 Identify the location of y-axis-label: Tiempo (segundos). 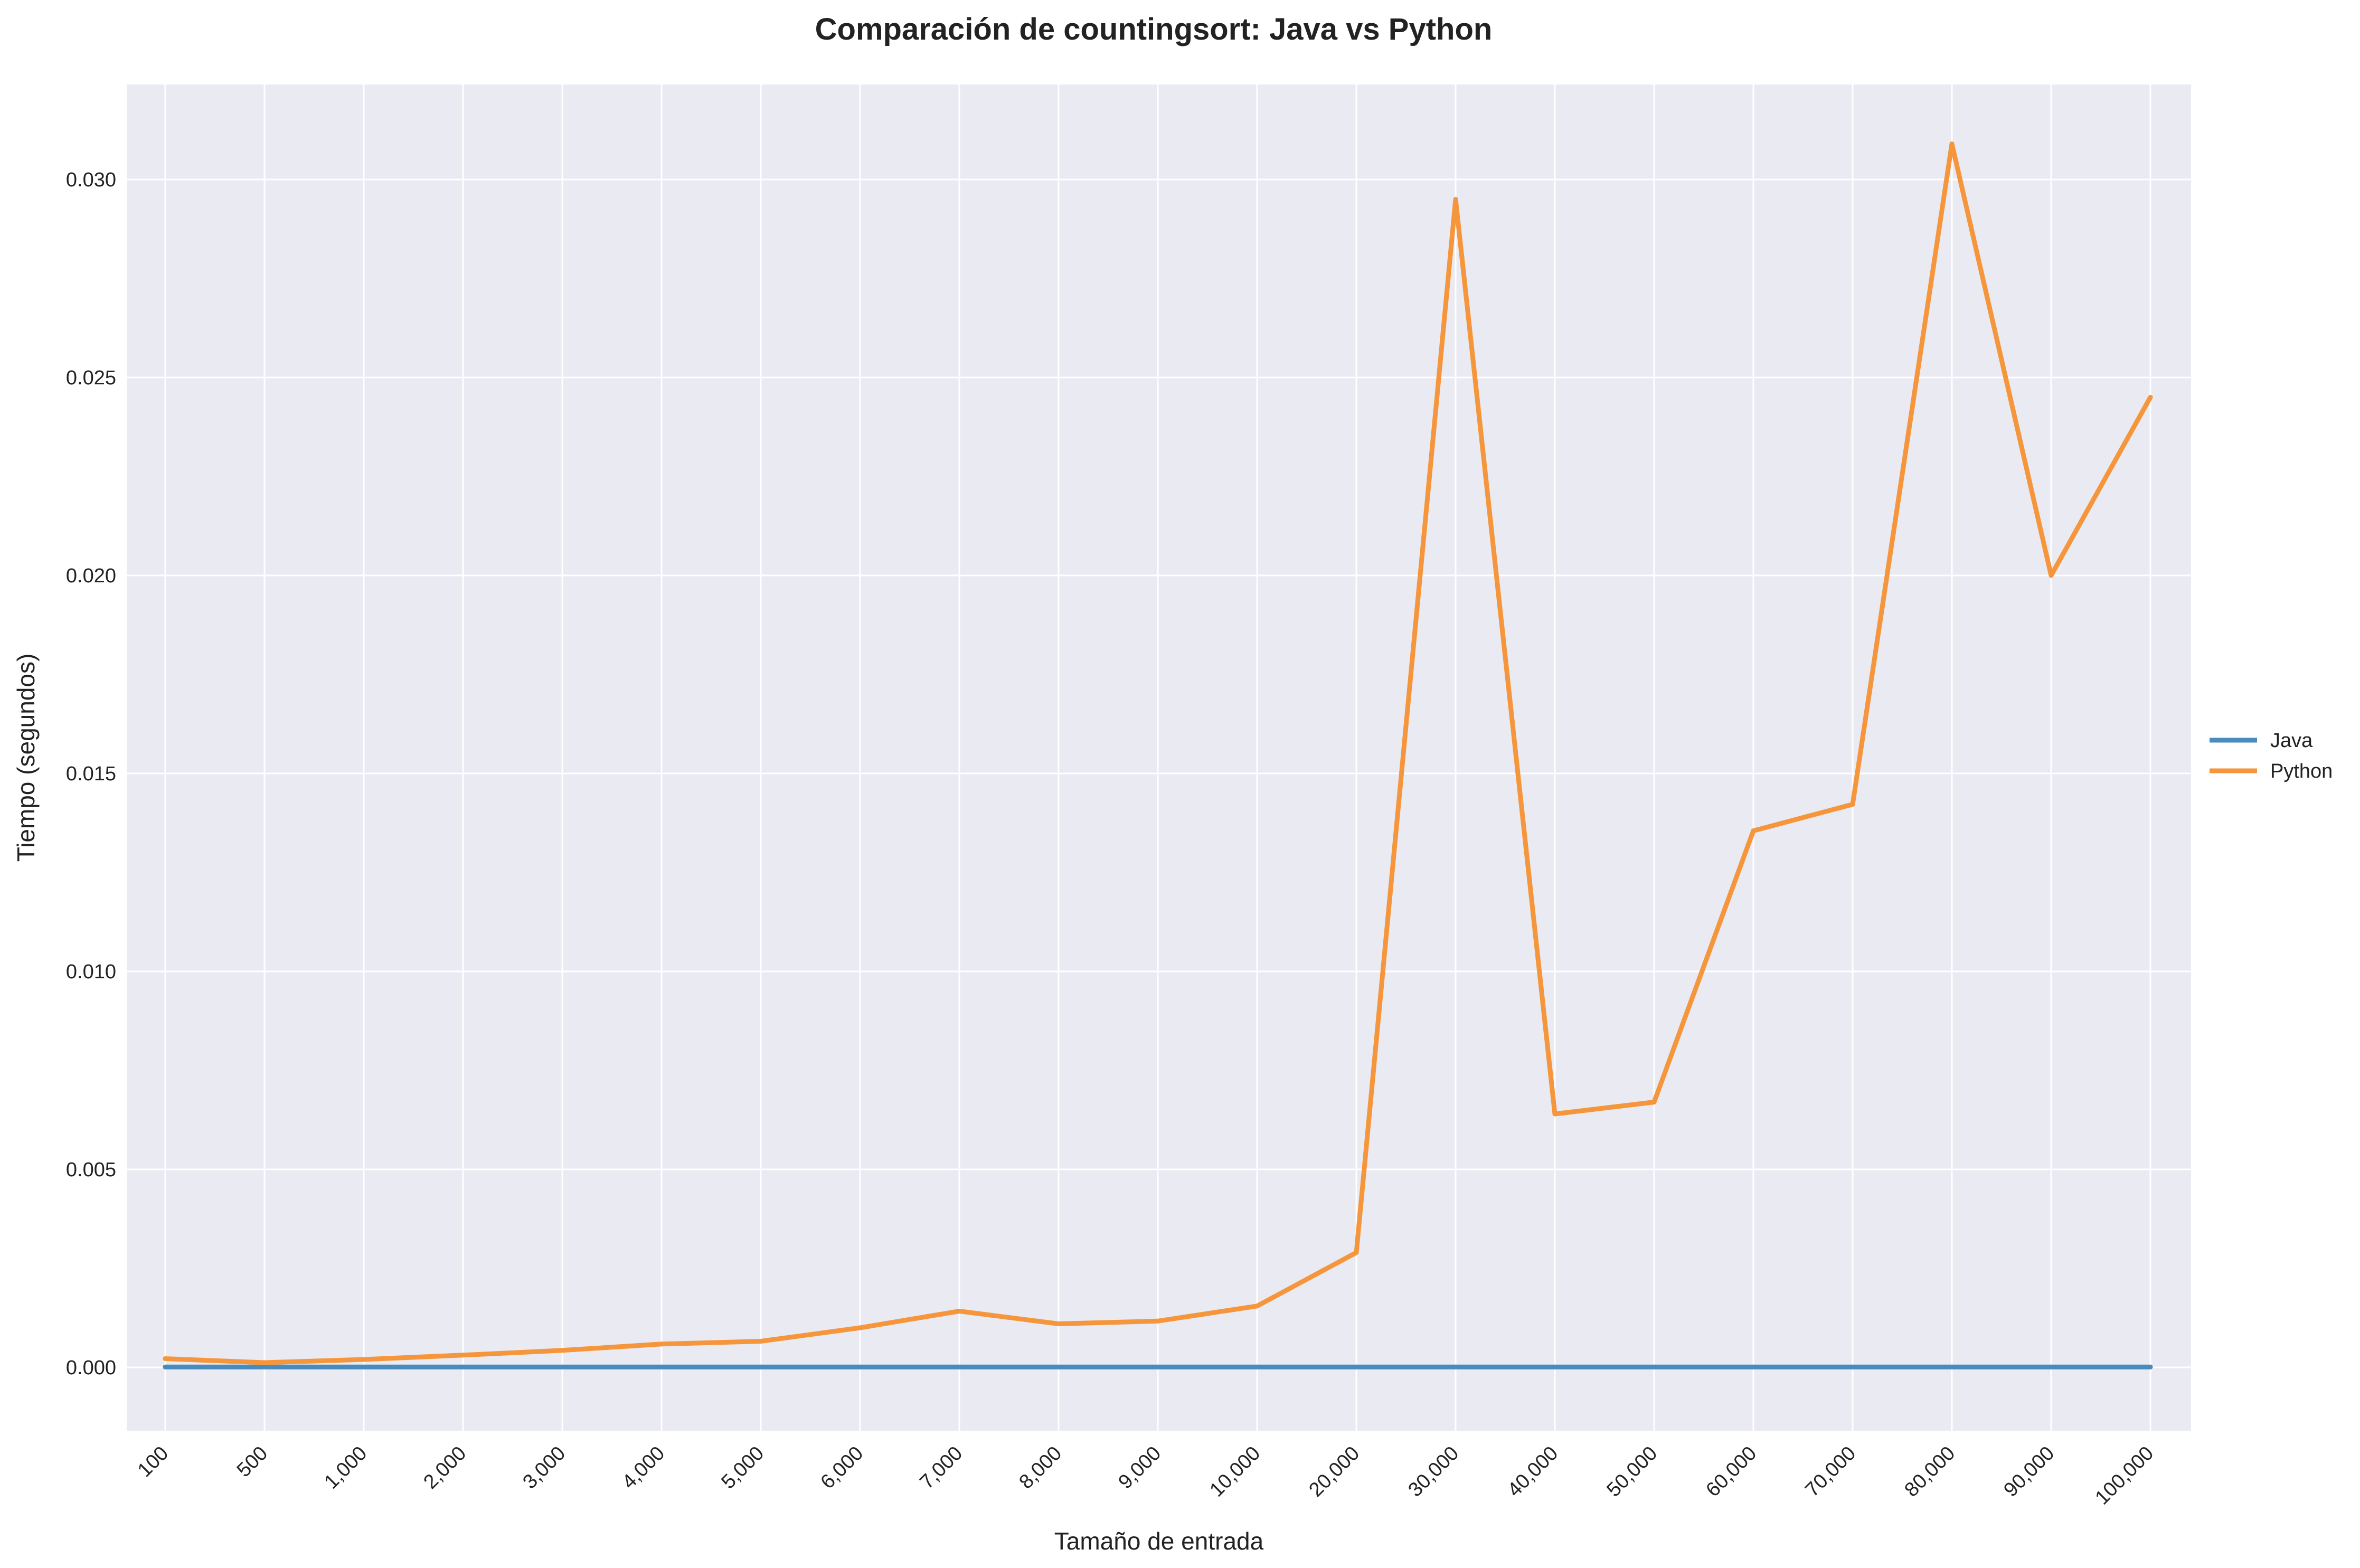
(26, 758).